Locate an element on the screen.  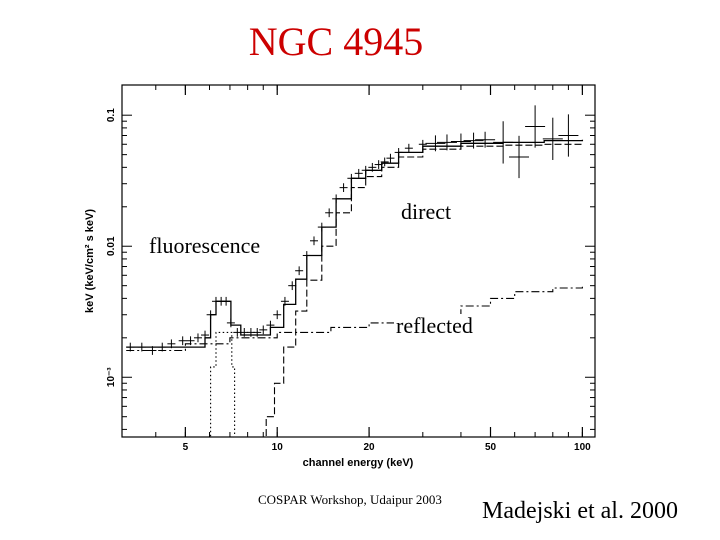
x-tick-label: 5 is located at coordinates (186, 447).